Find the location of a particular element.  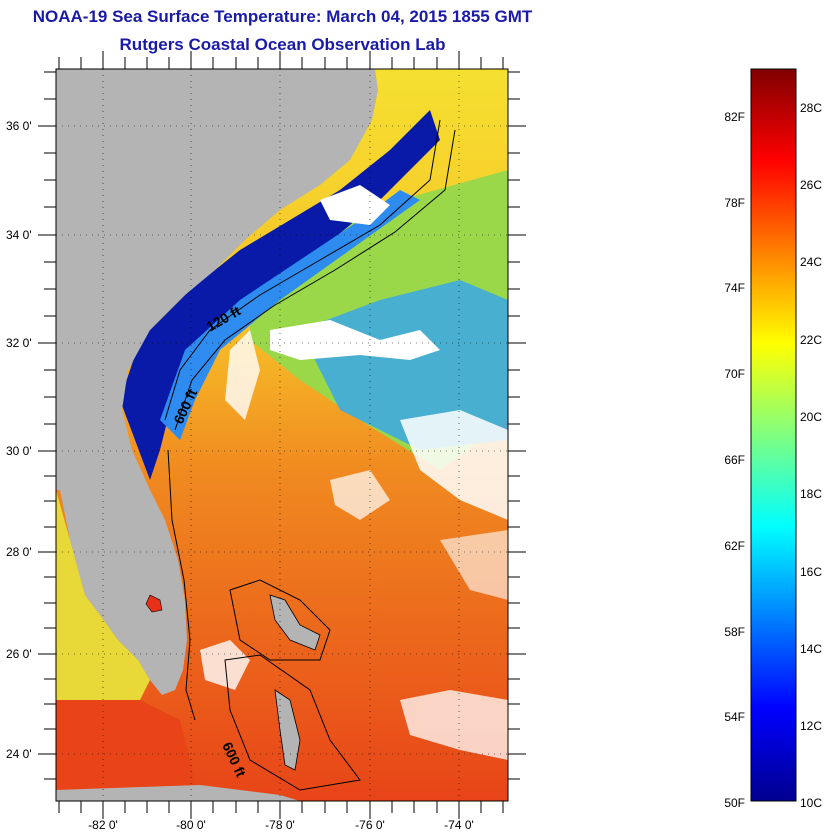

colorbar-f-labels: 82F 78F 74F 70F 66F 62F 58F 54F 50F is located at coordinates (734, 460).